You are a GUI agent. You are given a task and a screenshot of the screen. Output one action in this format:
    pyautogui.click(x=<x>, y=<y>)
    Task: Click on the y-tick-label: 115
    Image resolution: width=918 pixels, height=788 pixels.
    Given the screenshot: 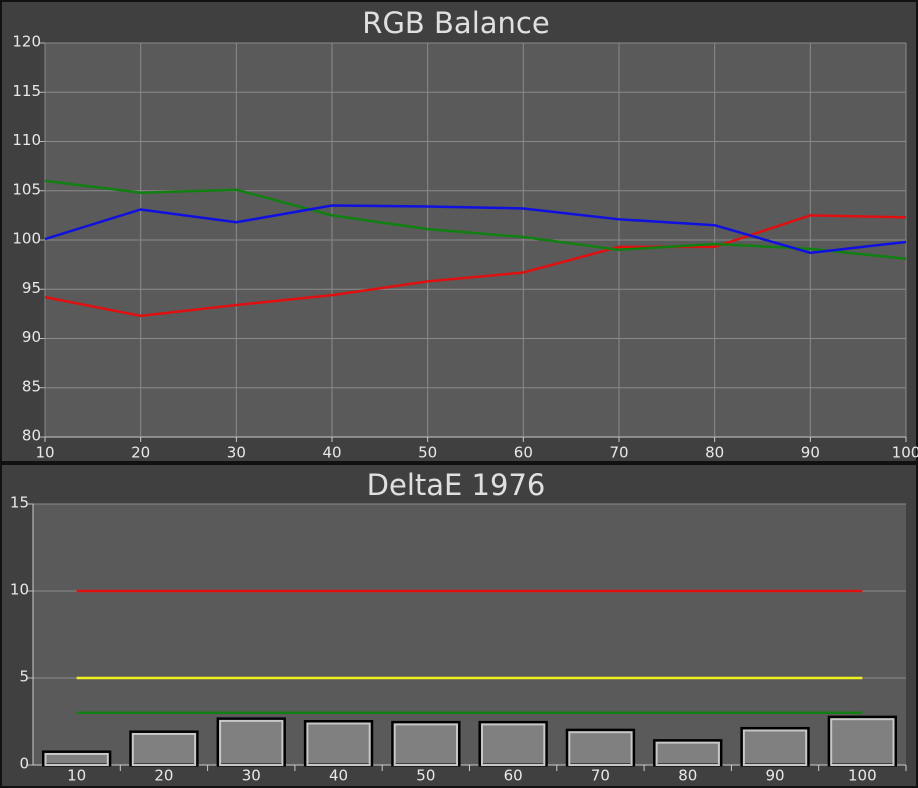 What is the action you would take?
    pyautogui.click(x=26, y=91)
    